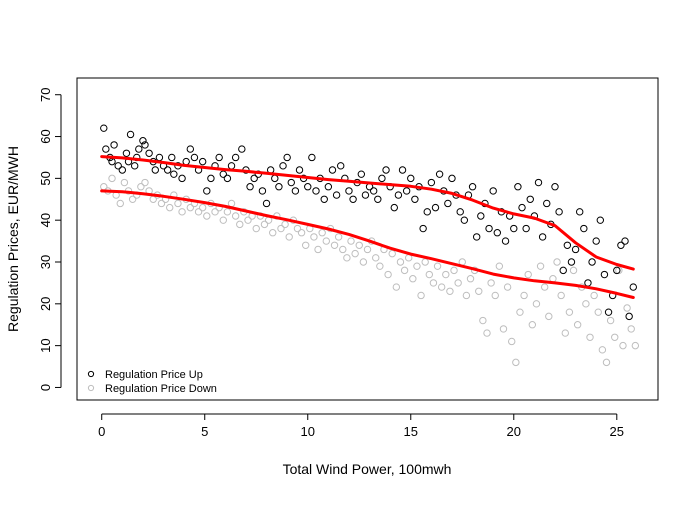 The height and width of the screenshot is (505, 700). What do you see at coordinates (13, 239) in the screenshot?
I see `y-axis-label: Regulation Prices, EUR/MWH` at bounding box center [13, 239].